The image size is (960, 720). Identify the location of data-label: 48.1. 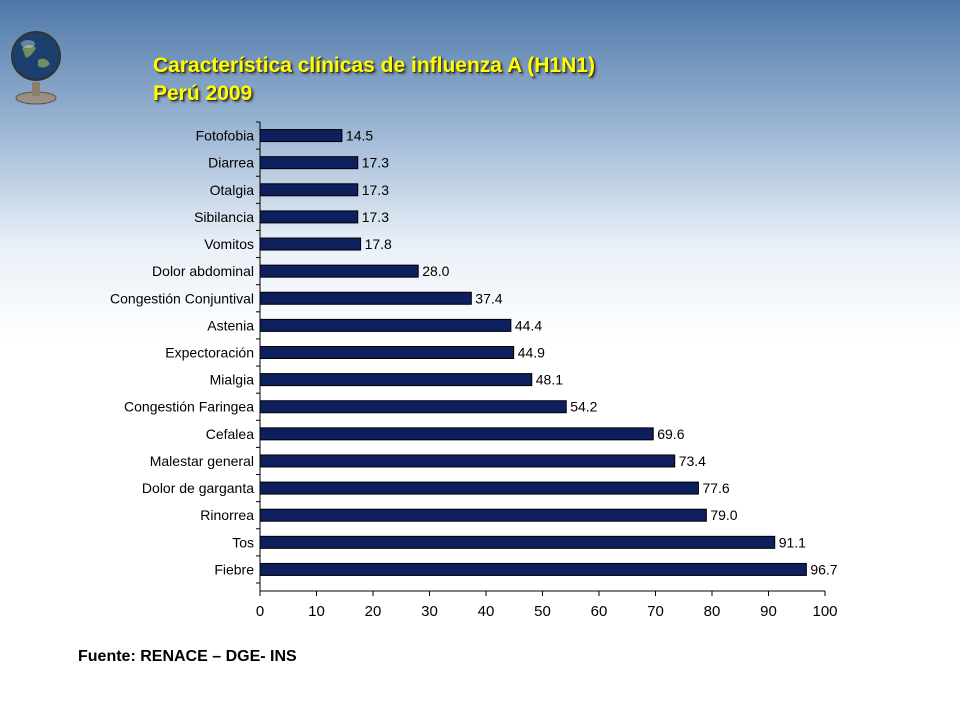
(549, 380).